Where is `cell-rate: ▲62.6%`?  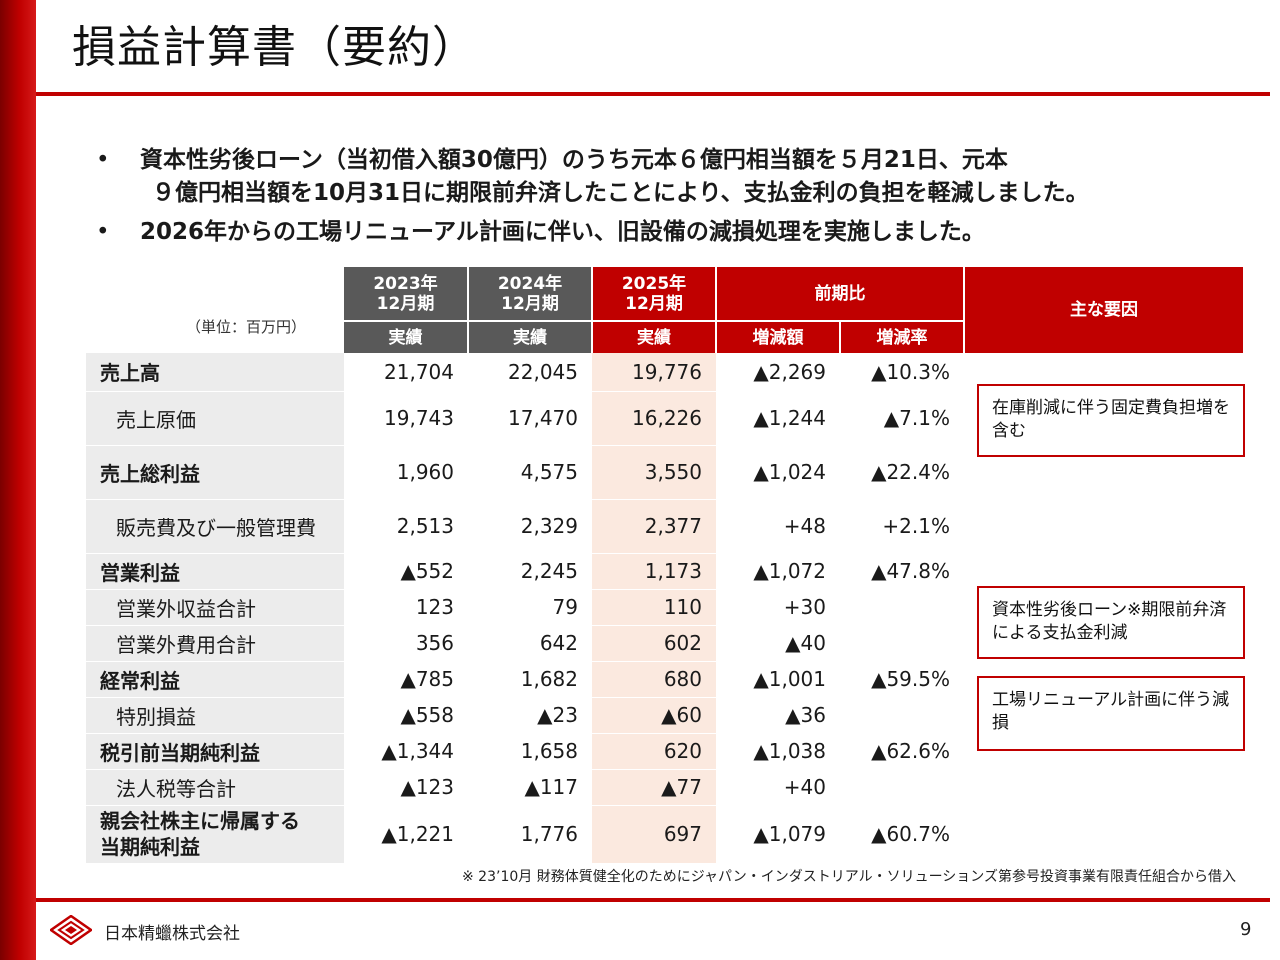
cell-rate: ▲62.6% is located at coordinates (902, 751).